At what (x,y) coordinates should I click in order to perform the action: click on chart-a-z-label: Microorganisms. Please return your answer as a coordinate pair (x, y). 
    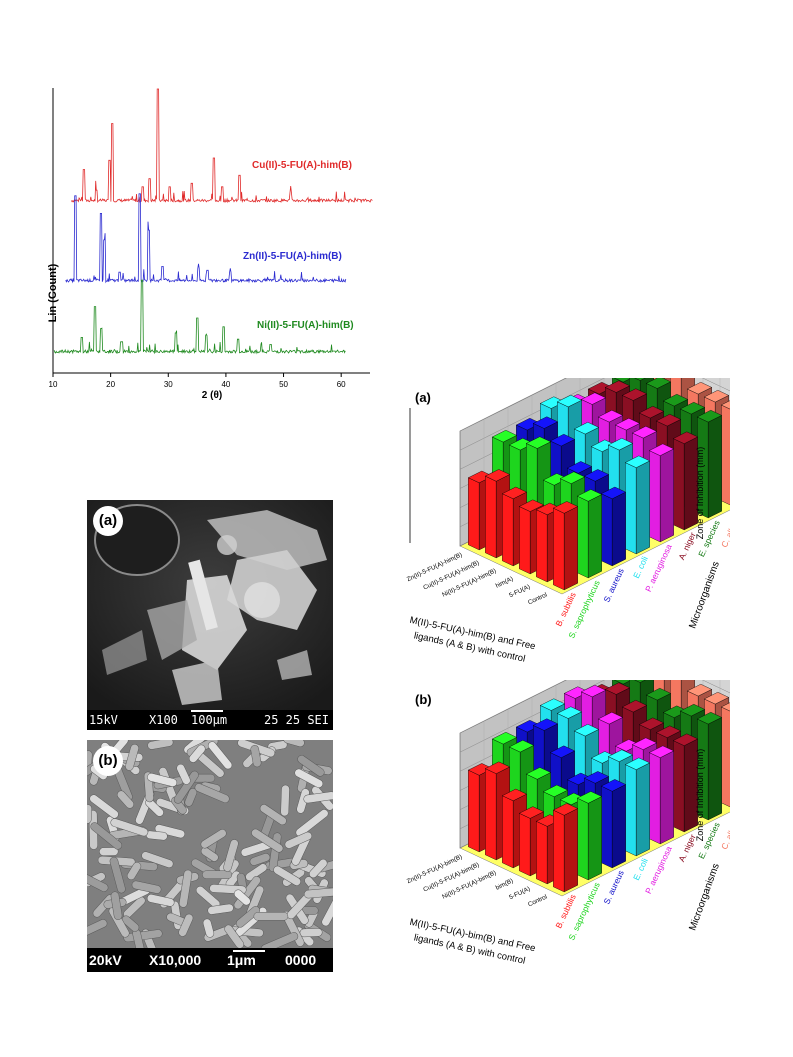
    Looking at the image, I should click on (704, 595).